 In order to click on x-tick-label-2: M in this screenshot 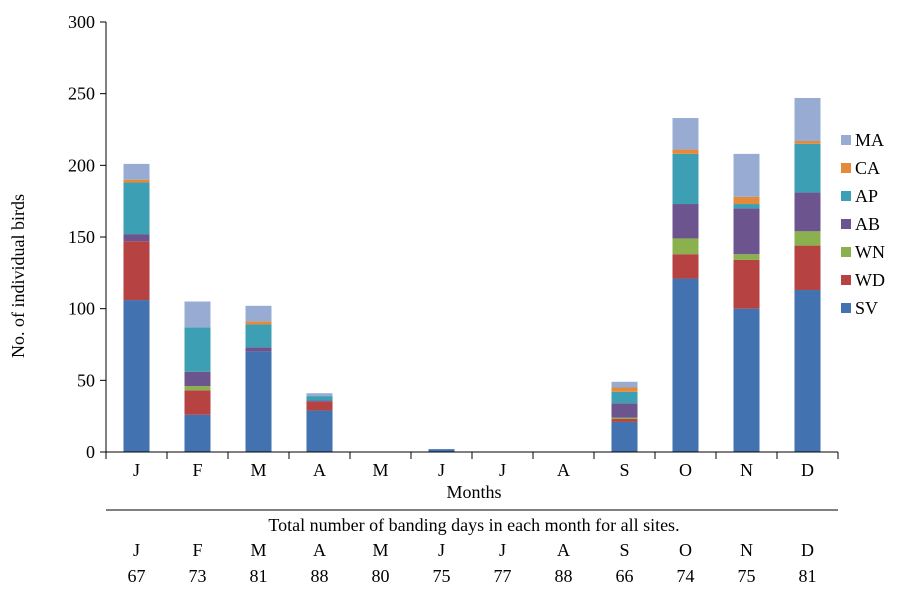, I will do `click(258, 470)`.